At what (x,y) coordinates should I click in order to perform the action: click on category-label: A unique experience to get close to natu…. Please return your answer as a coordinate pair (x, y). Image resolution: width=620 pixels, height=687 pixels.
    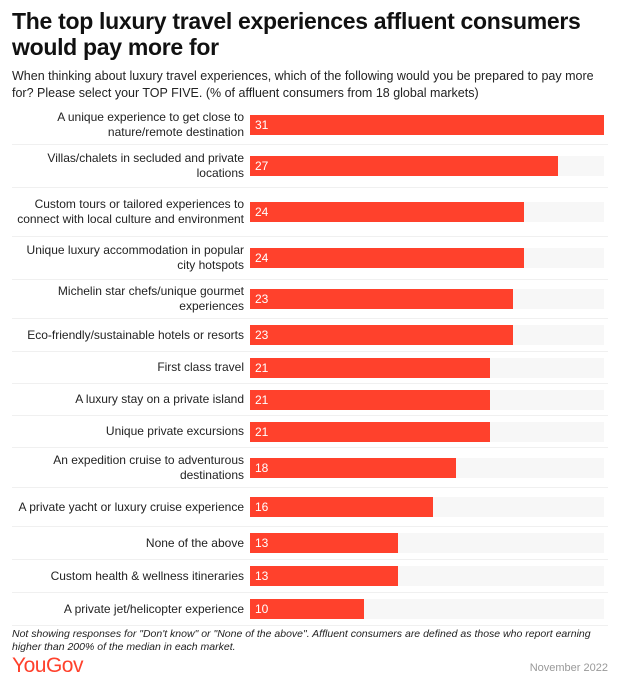
    Looking at the image, I should click on (150, 124).